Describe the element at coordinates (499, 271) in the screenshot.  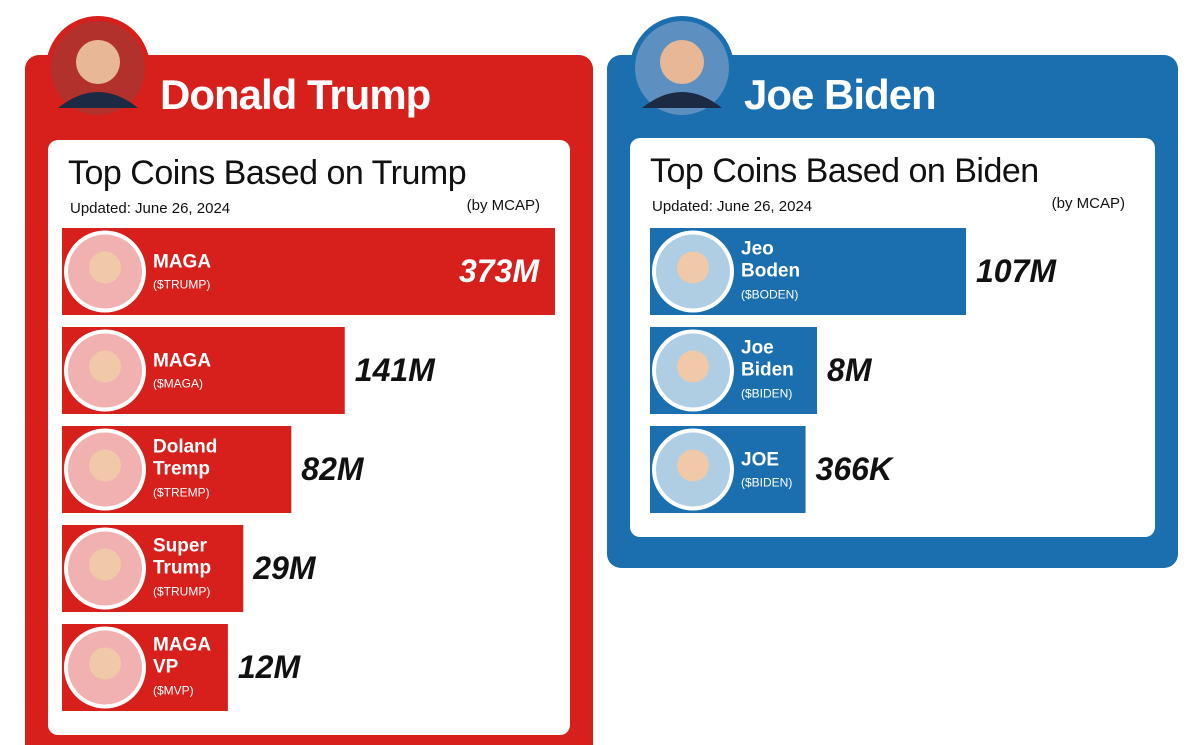
I see `value-label: 373M` at that location.